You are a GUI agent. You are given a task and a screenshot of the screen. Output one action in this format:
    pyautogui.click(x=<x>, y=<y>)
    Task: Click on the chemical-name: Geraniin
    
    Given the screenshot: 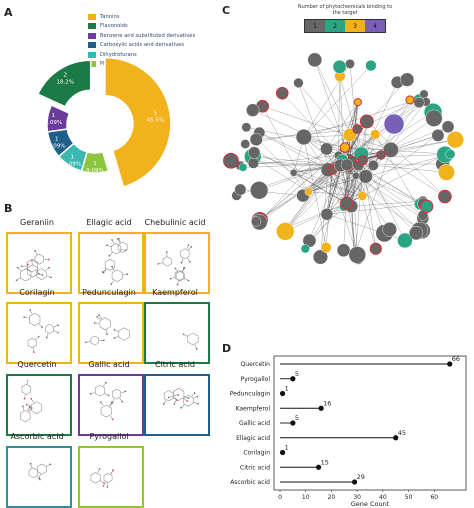 What is the action you would take?
    pyautogui.click(x=37, y=222)
    